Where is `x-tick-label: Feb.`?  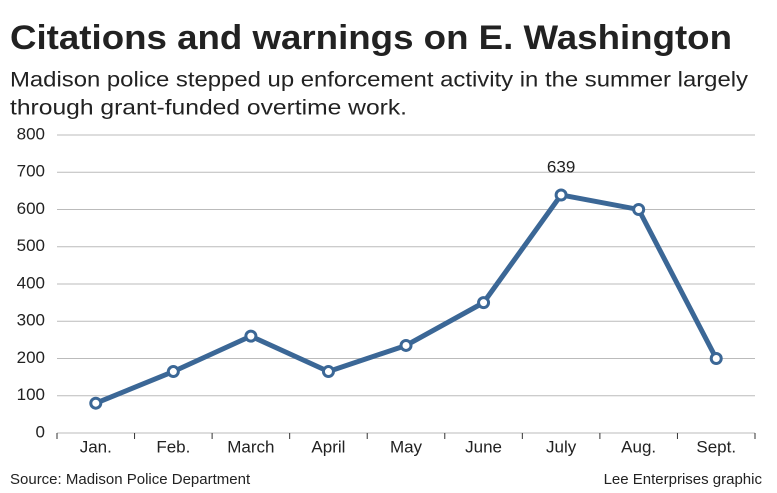 x-tick-label: Feb. is located at coordinates (173, 446).